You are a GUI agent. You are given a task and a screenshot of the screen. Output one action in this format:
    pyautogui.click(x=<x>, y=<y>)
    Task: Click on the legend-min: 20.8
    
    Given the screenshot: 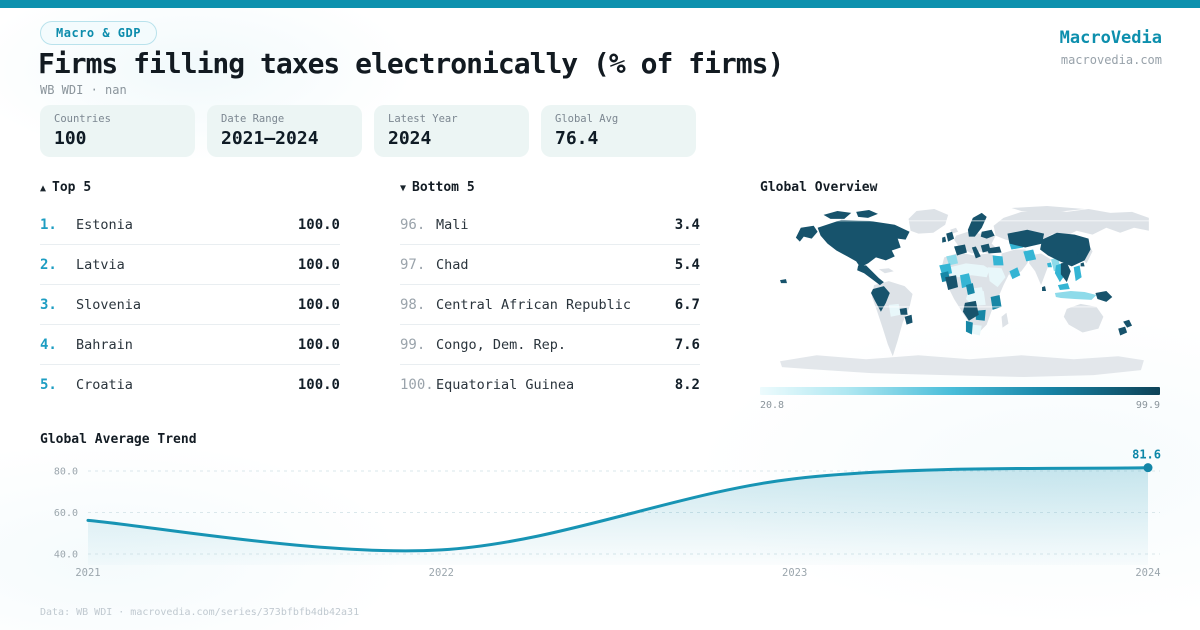 What is the action you would take?
    pyautogui.click(x=772, y=405)
    